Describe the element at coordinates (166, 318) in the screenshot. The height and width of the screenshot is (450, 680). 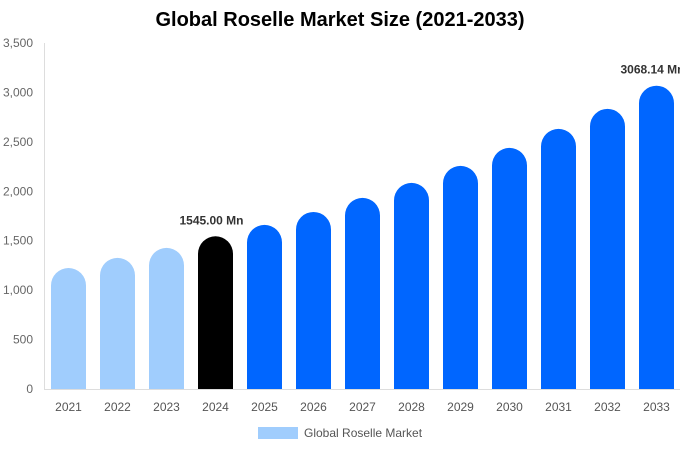
I see `bar-2023` at that location.